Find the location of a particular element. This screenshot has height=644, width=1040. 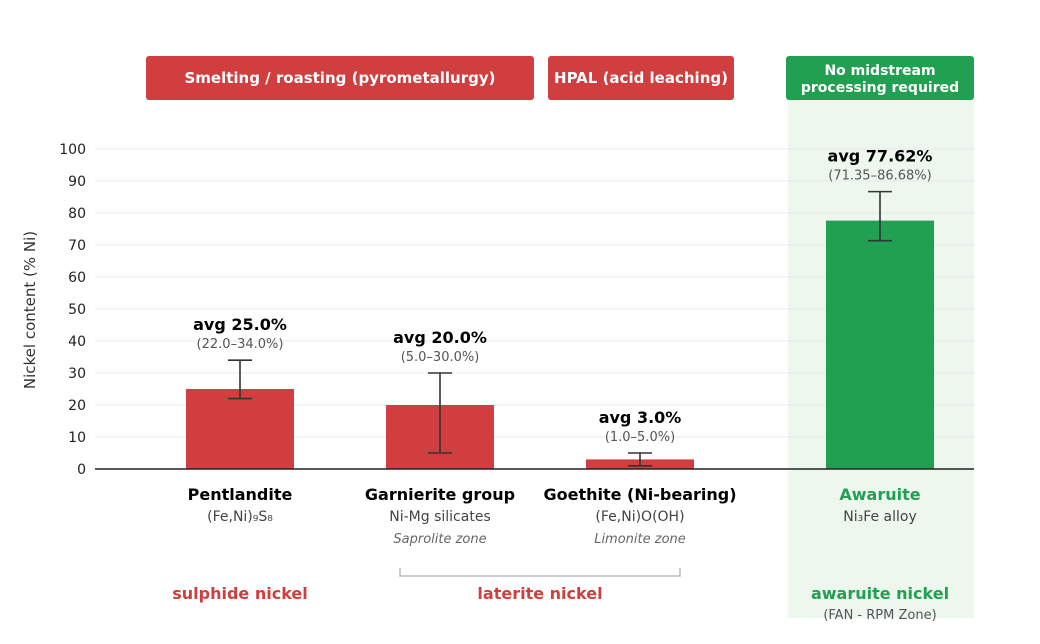

avg-label: avg 20.0% is located at coordinates (440, 337).